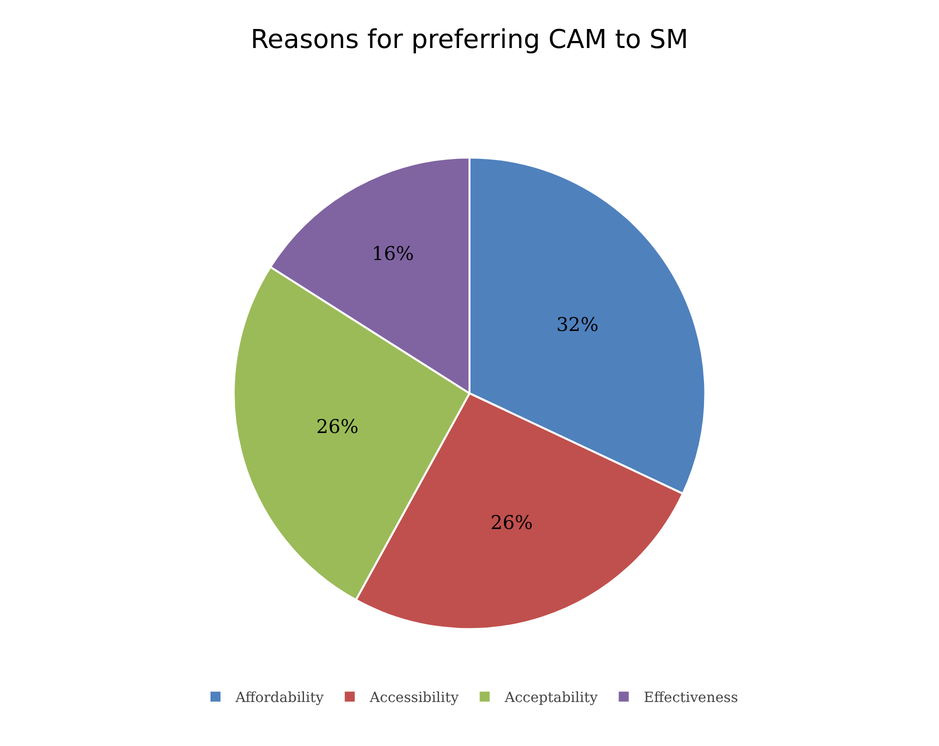 The image size is (939, 746). What do you see at coordinates (691, 698) in the screenshot?
I see `legend-label: Effectiveness` at bounding box center [691, 698].